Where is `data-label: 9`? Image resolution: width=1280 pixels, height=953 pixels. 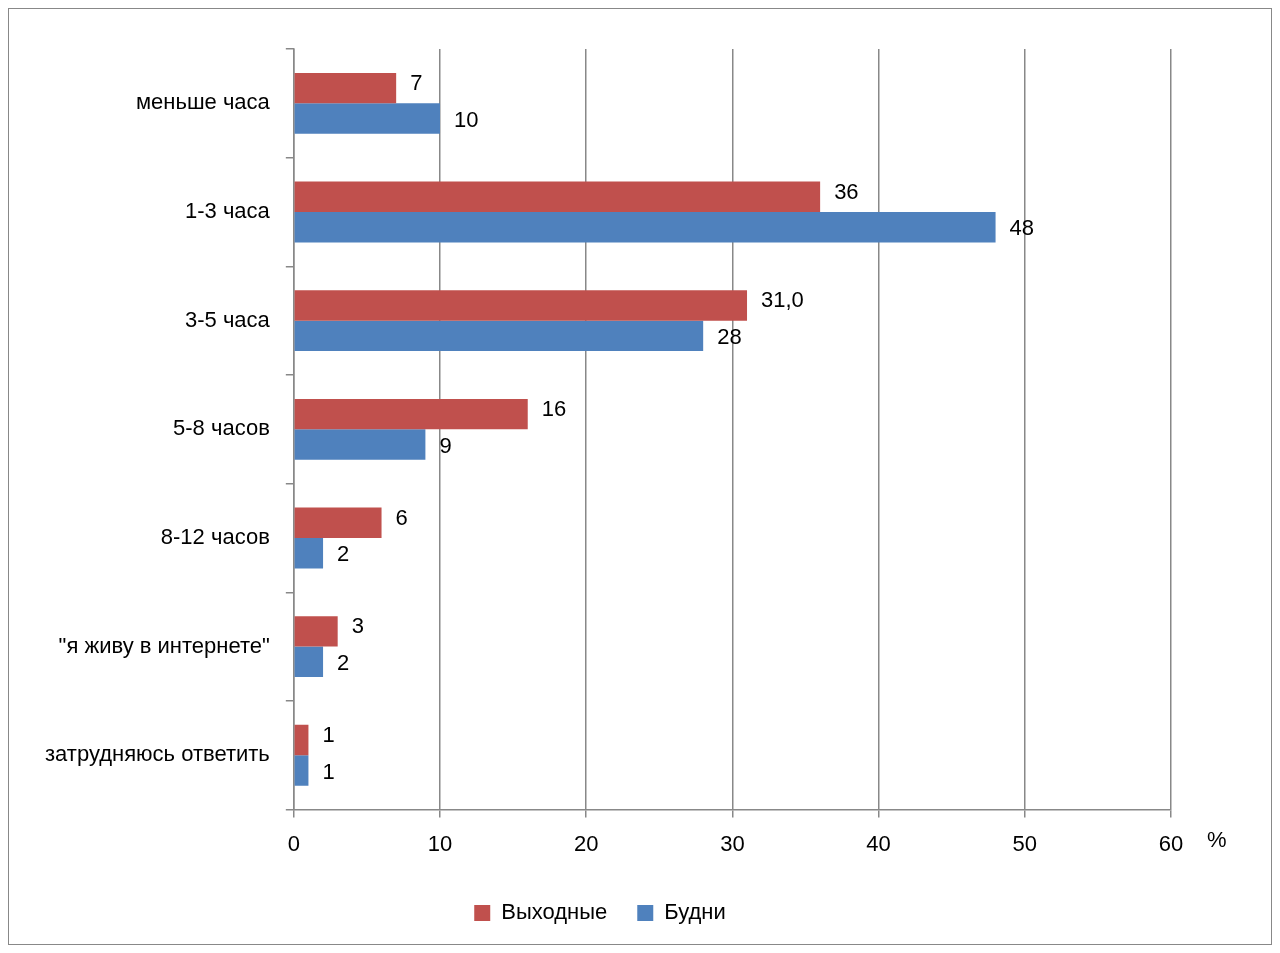
data-label: 9 is located at coordinates (445, 445).